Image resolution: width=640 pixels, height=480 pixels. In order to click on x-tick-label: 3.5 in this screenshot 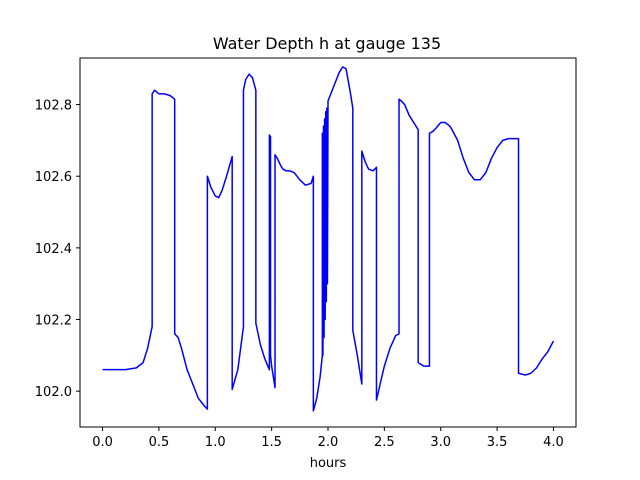, I will do `click(497, 442)`.